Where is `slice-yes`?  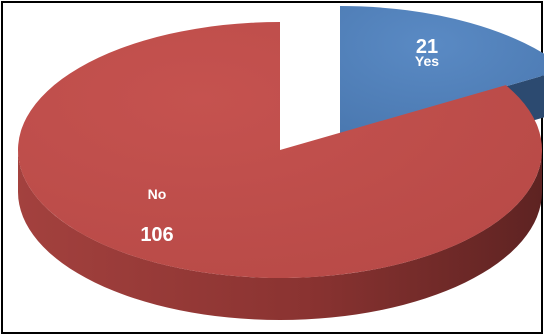 slice-yes is located at coordinates (442, 70).